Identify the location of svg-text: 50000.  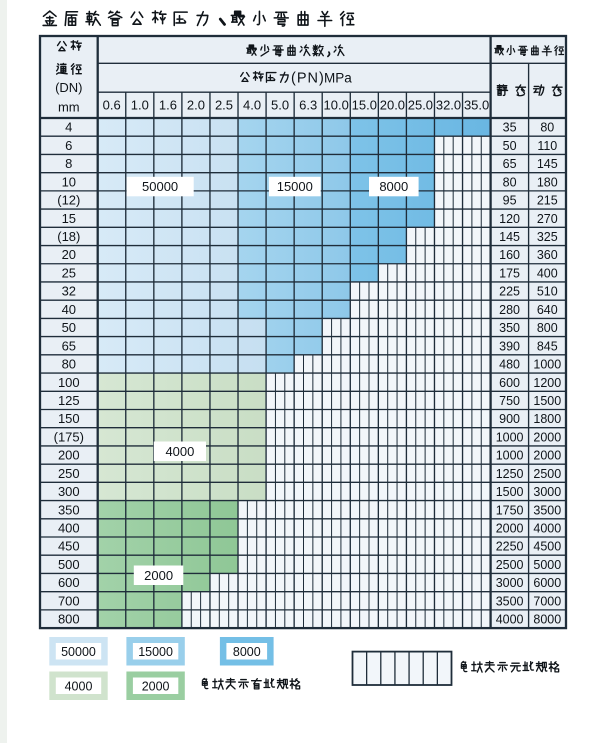
(160, 186).